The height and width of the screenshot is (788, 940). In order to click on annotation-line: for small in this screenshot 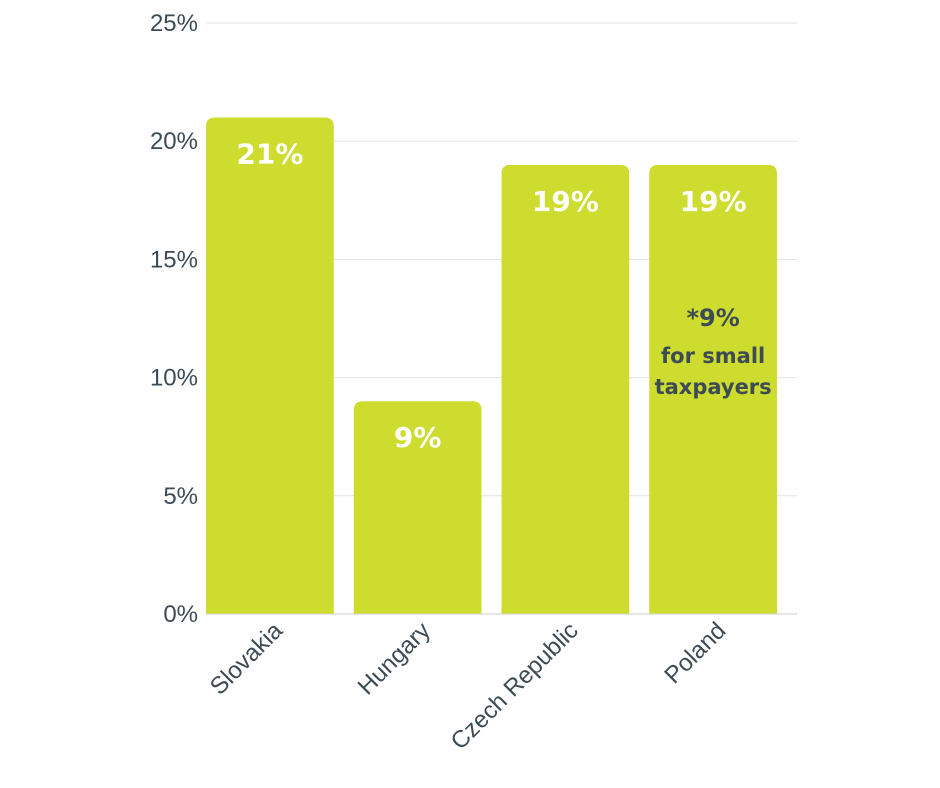, I will do `click(713, 356)`.